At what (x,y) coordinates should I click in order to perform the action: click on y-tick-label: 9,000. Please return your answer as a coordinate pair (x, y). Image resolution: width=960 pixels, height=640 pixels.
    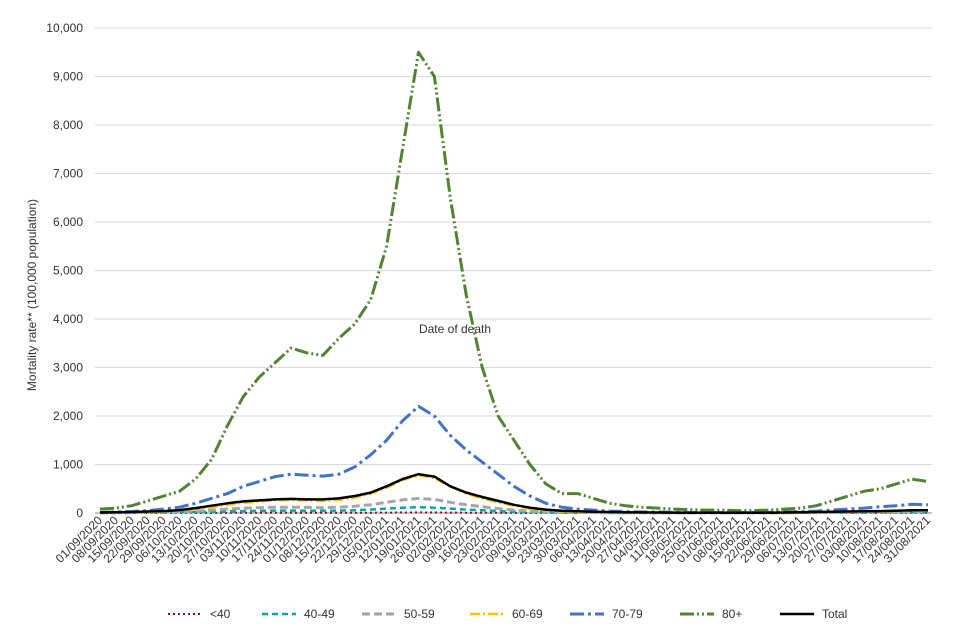
    Looking at the image, I should click on (68, 77).